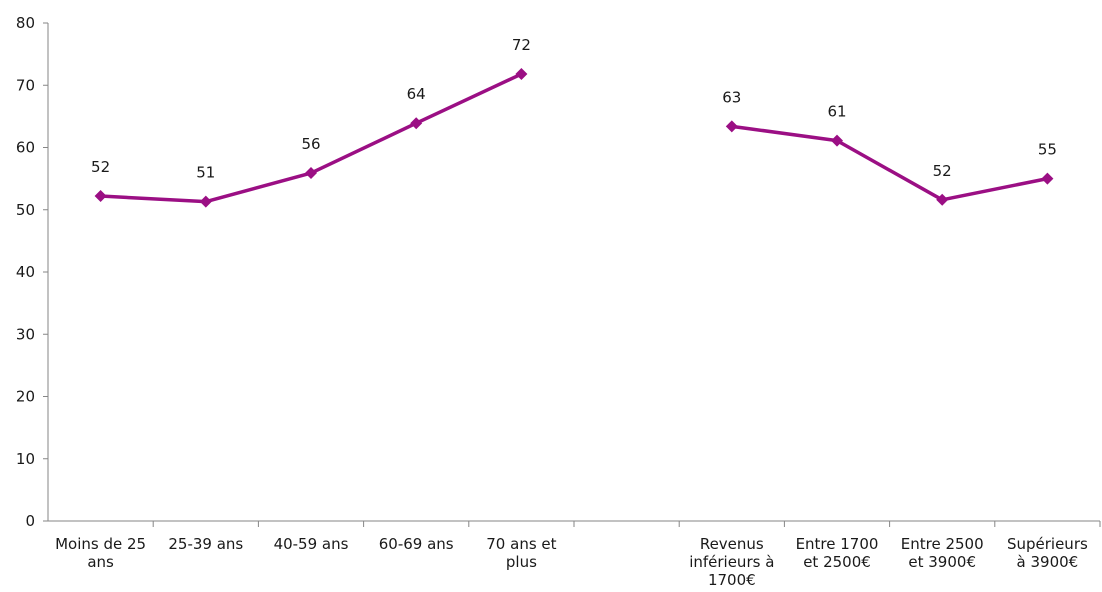  What do you see at coordinates (836, 112) in the screenshot?
I see `data-label: 61` at bounding box center [836, 112].